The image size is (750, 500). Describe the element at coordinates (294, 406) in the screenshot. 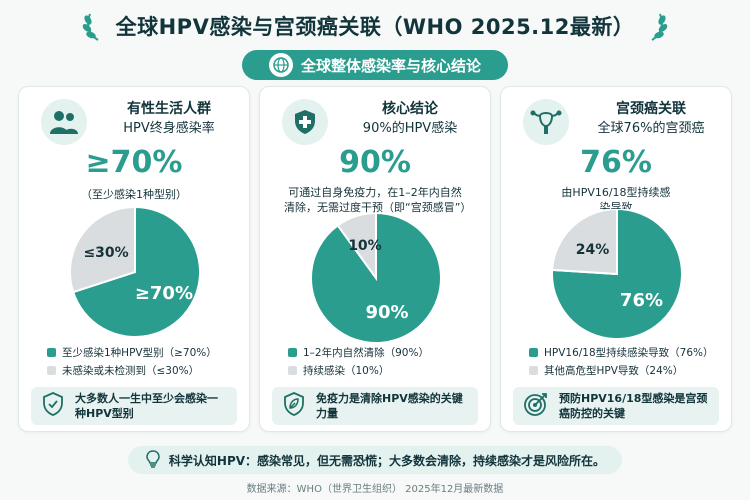

I see `leaf-shield-icon` at that location.